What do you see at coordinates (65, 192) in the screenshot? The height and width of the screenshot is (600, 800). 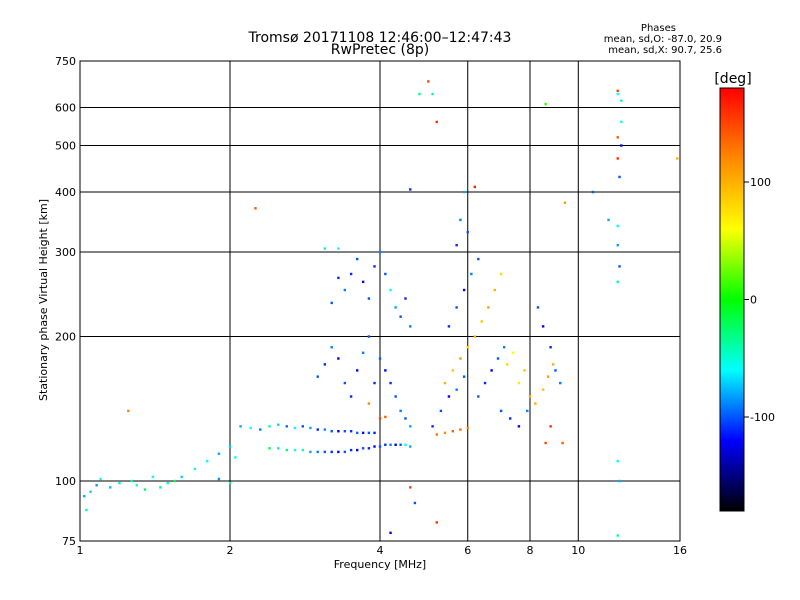 I see `y-tick-label: 400` at bounding box center [65, 192].